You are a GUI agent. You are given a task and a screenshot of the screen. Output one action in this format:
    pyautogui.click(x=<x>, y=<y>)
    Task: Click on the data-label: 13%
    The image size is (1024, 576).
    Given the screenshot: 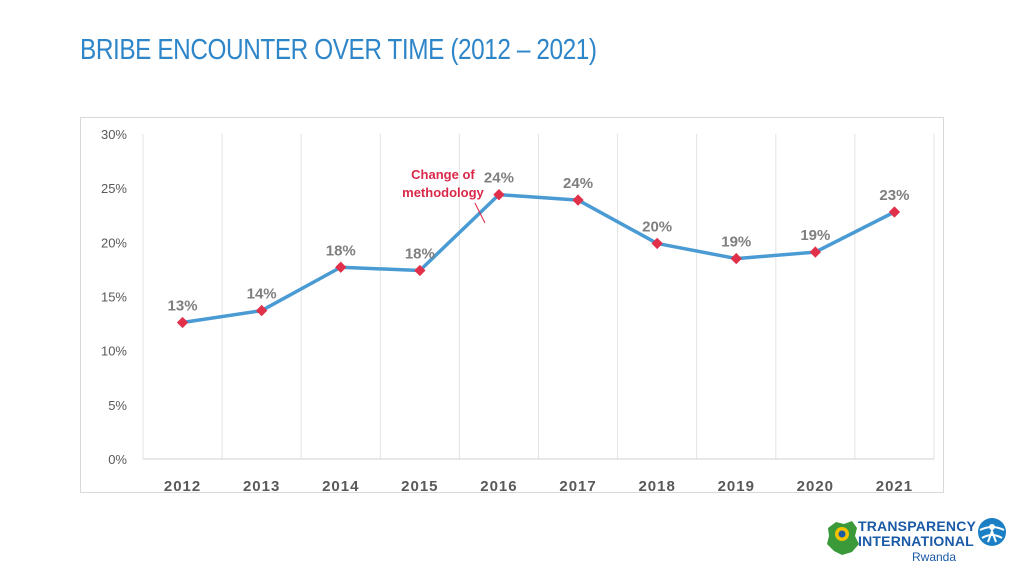 What is the action you would take?
    pyautogui.click(x=183, y=306)
    